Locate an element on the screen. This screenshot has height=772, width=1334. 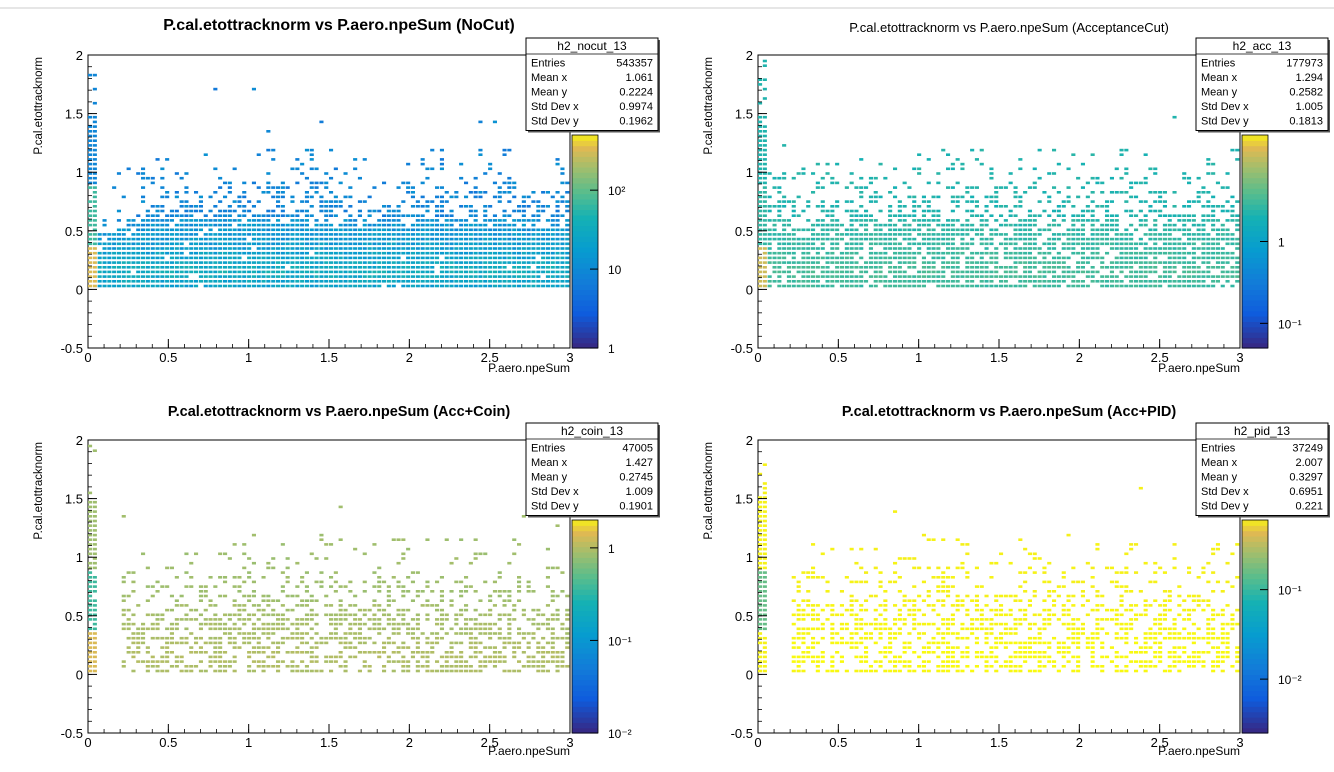
x-tick-label: 0 is located at coordinates (87, 357).